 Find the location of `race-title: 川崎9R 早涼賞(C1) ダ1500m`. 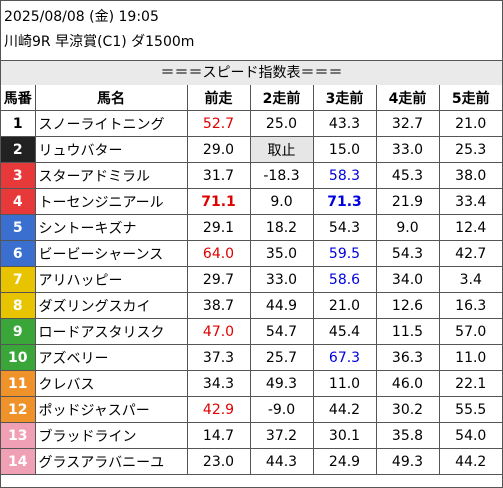

race-title: 川崎9R 早涼賞(C1) ダ1500m is located at coordinates (99, 42).